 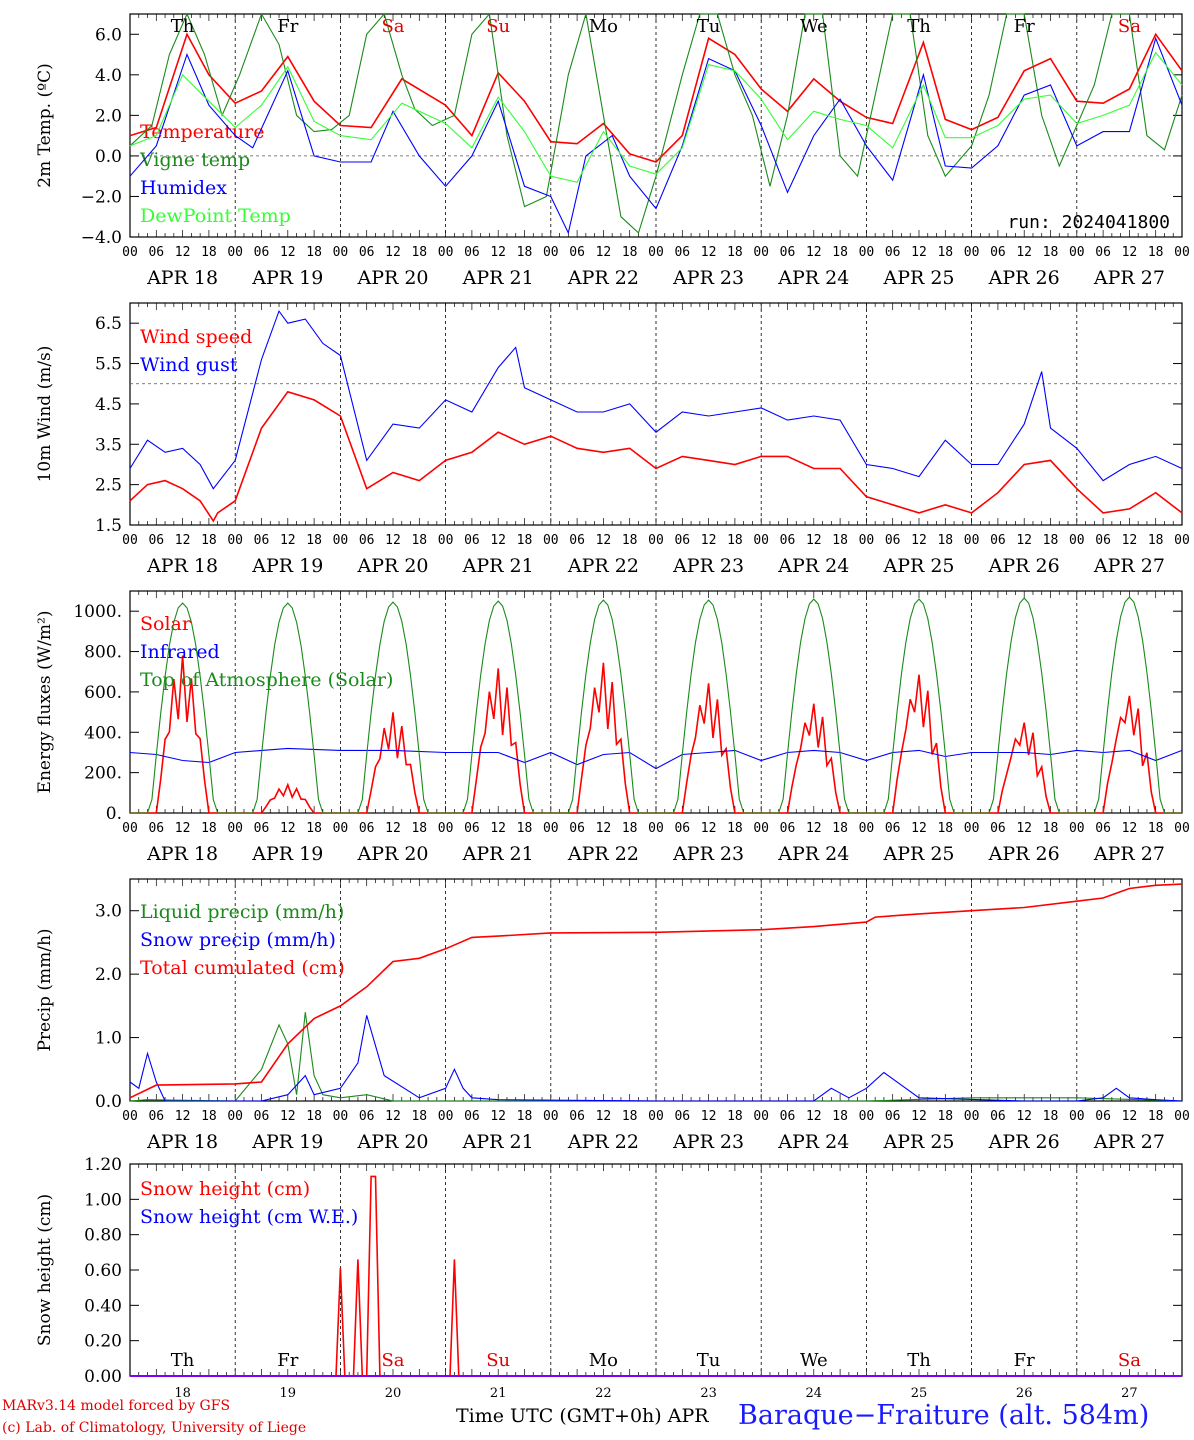 What do you see at coordinates (45, 414) in the screenshot?
I see `y-axis-label: 10m Wind (m/s)` at bounding box center [45, 414].